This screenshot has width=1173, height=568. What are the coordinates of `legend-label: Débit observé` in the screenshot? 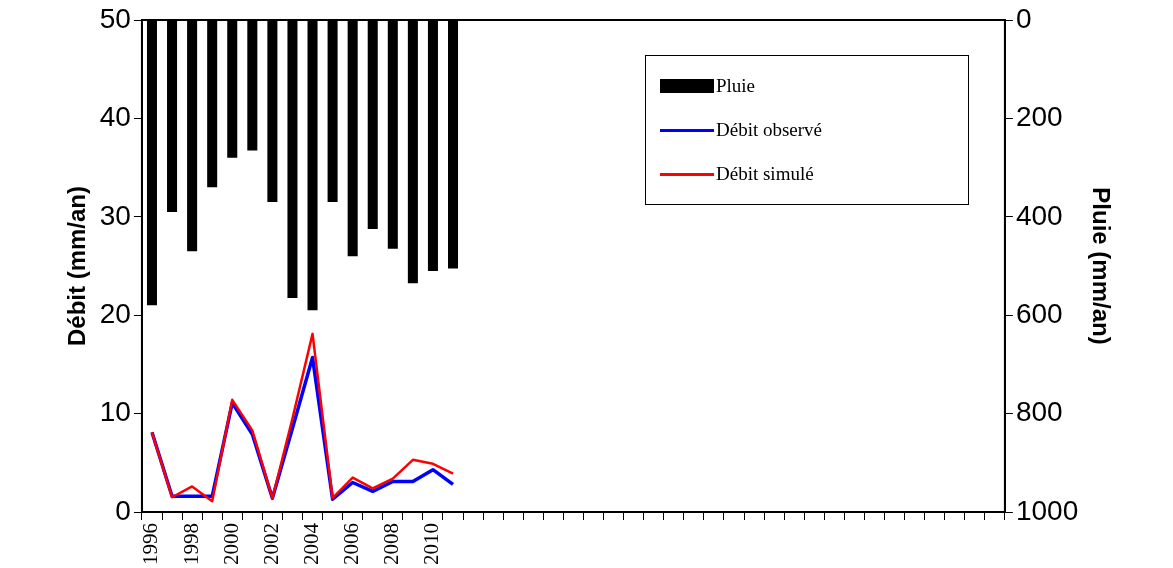 It's located at (769, 130).